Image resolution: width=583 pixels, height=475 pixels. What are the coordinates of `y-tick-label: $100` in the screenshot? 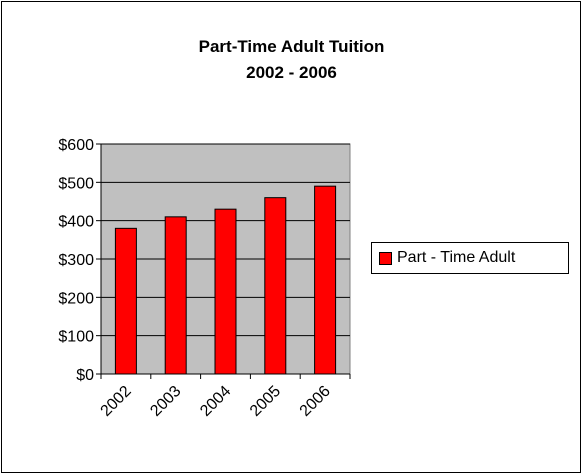 It's located at (76, 337).